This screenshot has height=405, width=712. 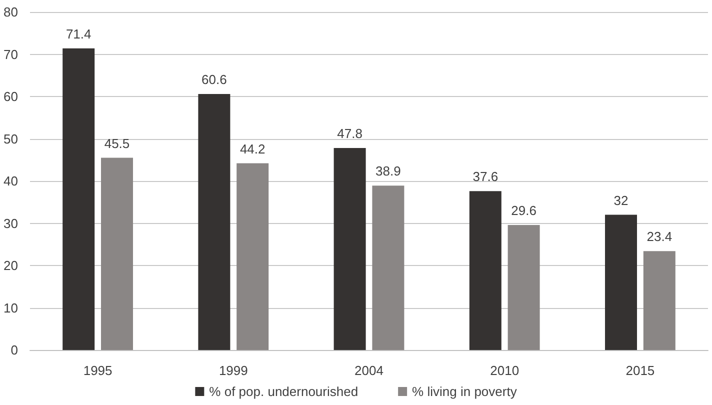 I want to click on data-label: 44.2, so click(x=253, y=148).